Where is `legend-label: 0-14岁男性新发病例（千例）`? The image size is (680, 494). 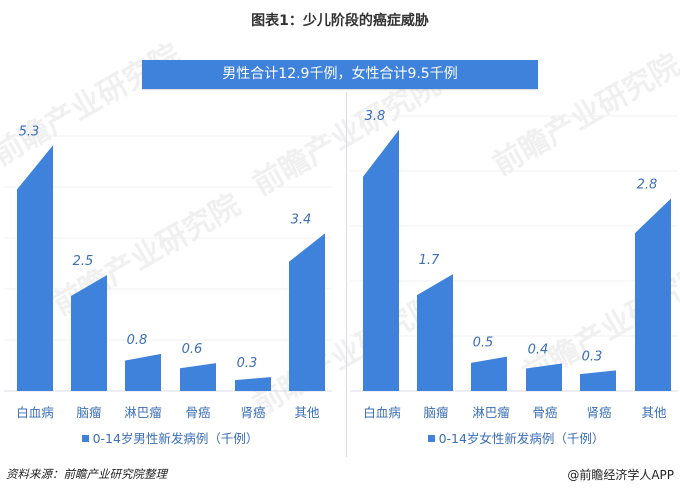 legend-label: 0-14岁男性新发病例（千例） is located at coordinates (175, 438).